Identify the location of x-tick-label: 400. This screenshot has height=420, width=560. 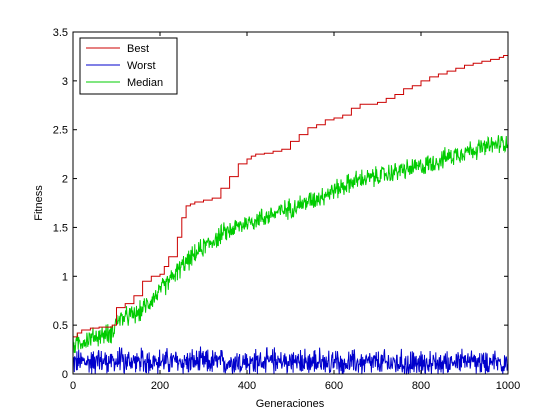
(247, 386).